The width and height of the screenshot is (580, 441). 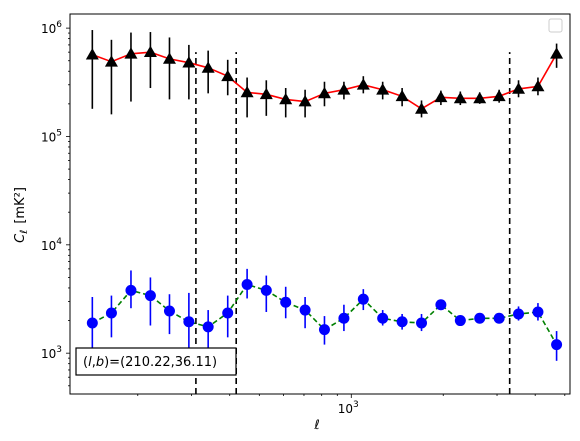 I want to click on y-tick-label: 10⁴, so click(x=51, y=245).